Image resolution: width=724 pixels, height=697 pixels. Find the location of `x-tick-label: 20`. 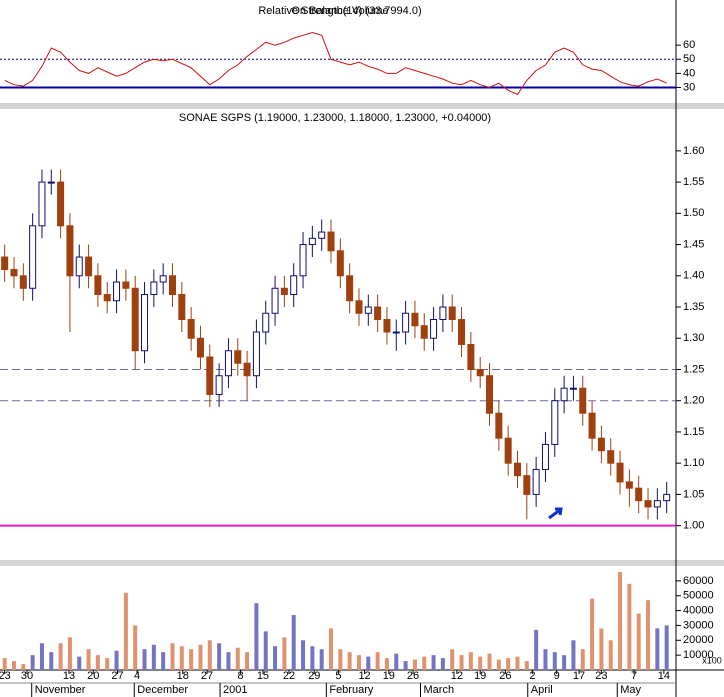

x-tick-label: 20 is located at coordinates (93, 676).